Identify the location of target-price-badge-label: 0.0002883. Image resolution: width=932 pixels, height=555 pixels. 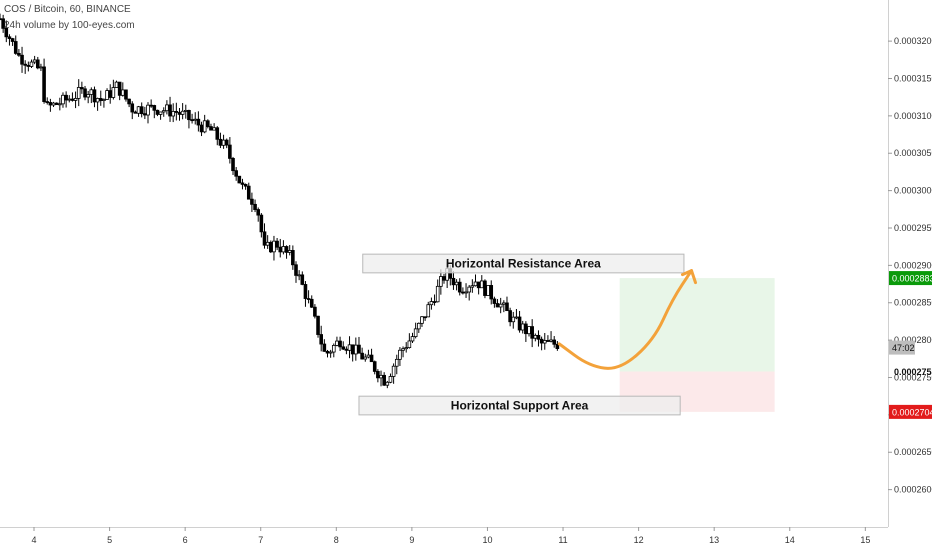
(912, 279).